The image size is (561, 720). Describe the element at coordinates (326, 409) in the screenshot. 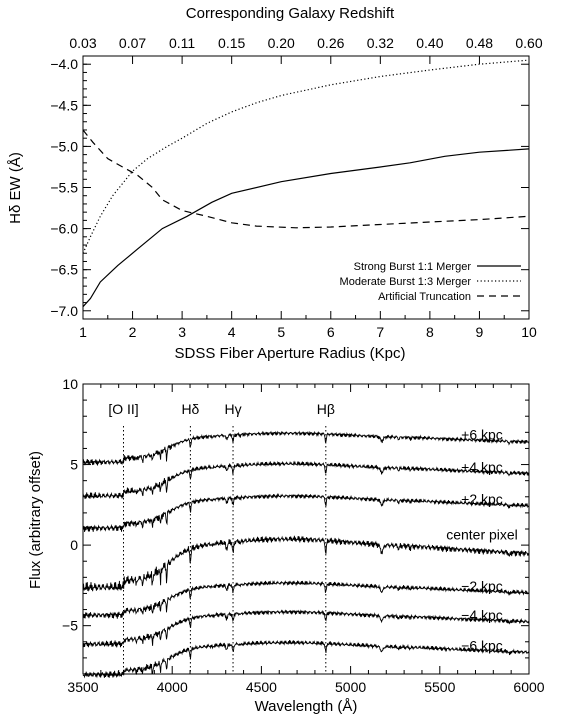

I see `line-marker-label: Hβ` at that location.